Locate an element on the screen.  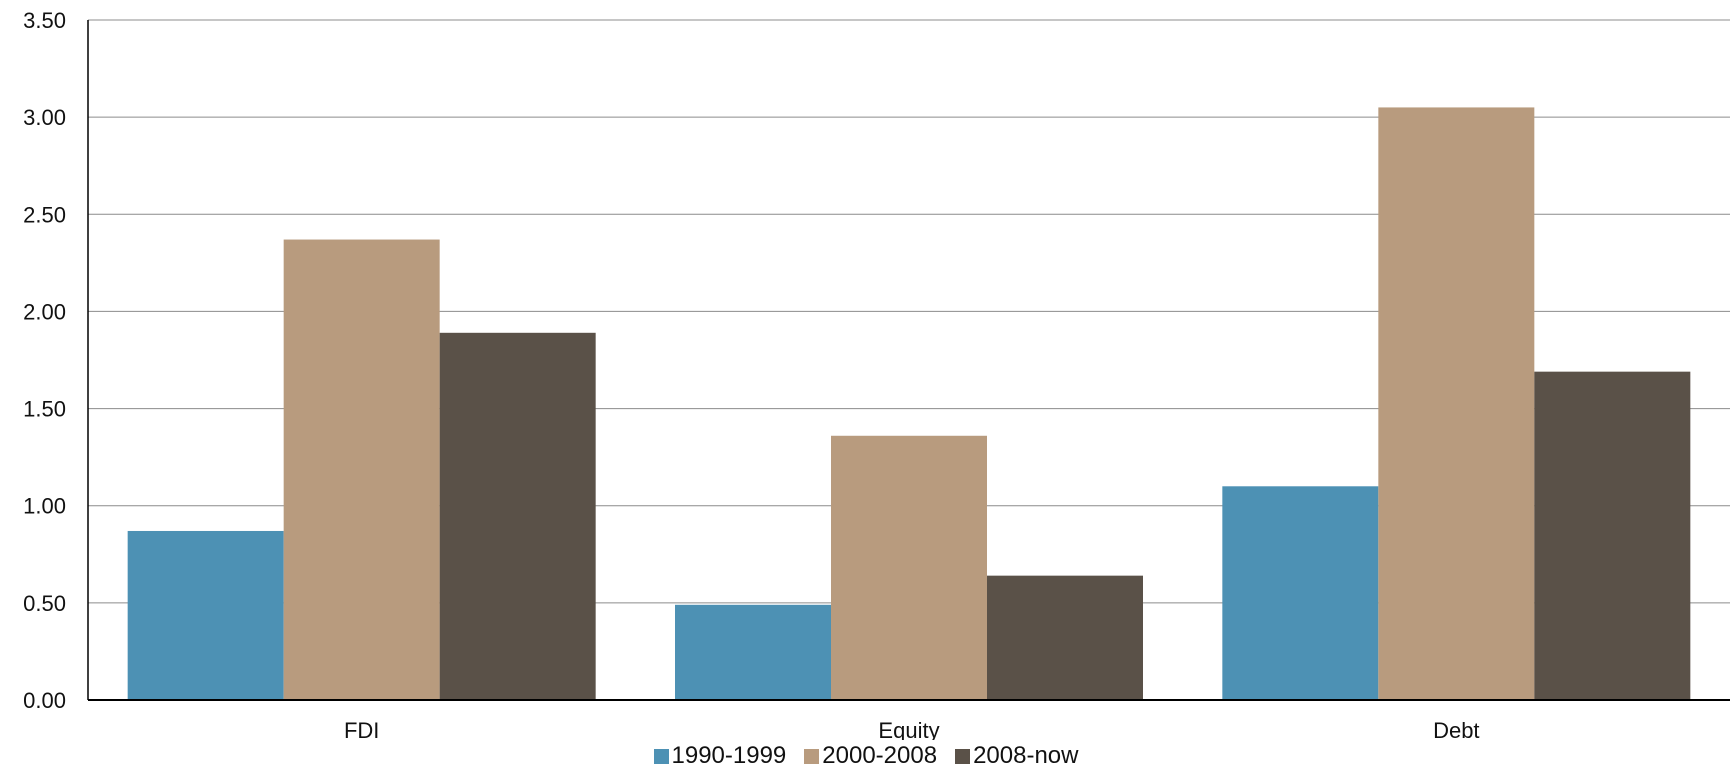
y-tick-label: 1.00 is located at coordinates (44, 506).